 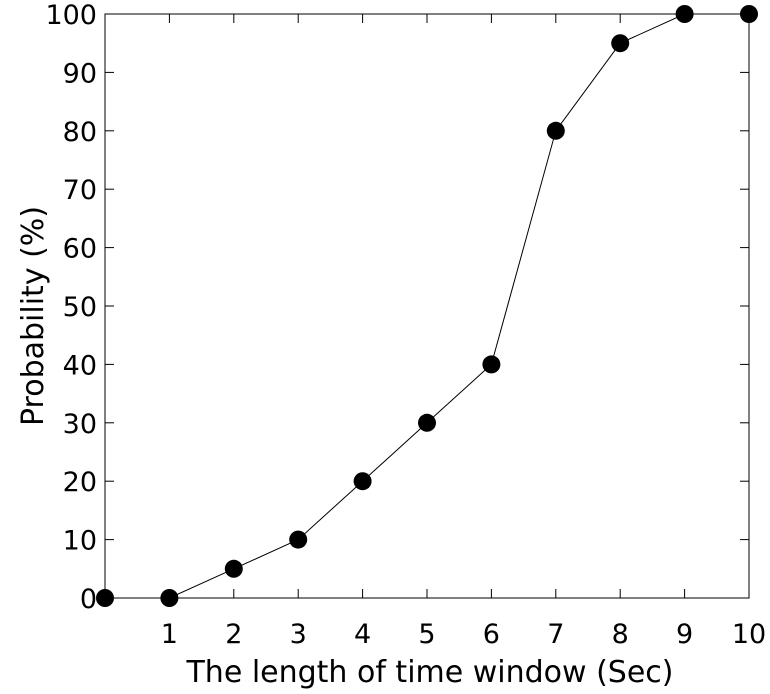 I want to click on x-tick-label: 8, so click(x=620, y=634).